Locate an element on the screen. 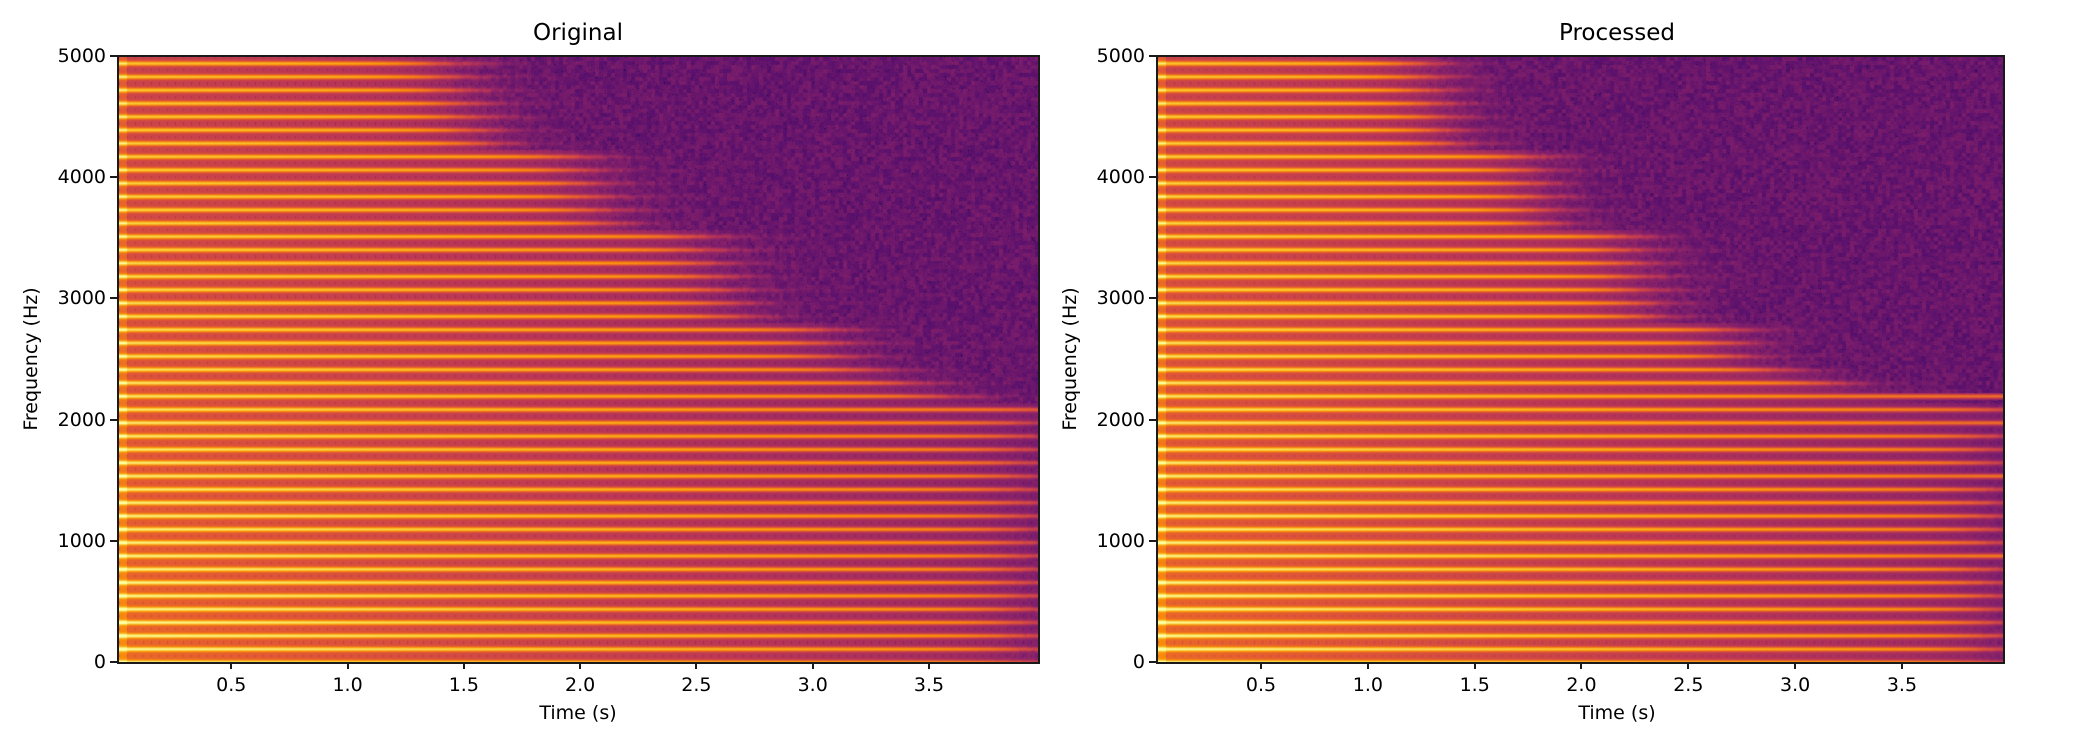 Image resolution: width=2100 pixels, height=750 pixels. plot-title: Processed is located at coordinates (1617, 33).